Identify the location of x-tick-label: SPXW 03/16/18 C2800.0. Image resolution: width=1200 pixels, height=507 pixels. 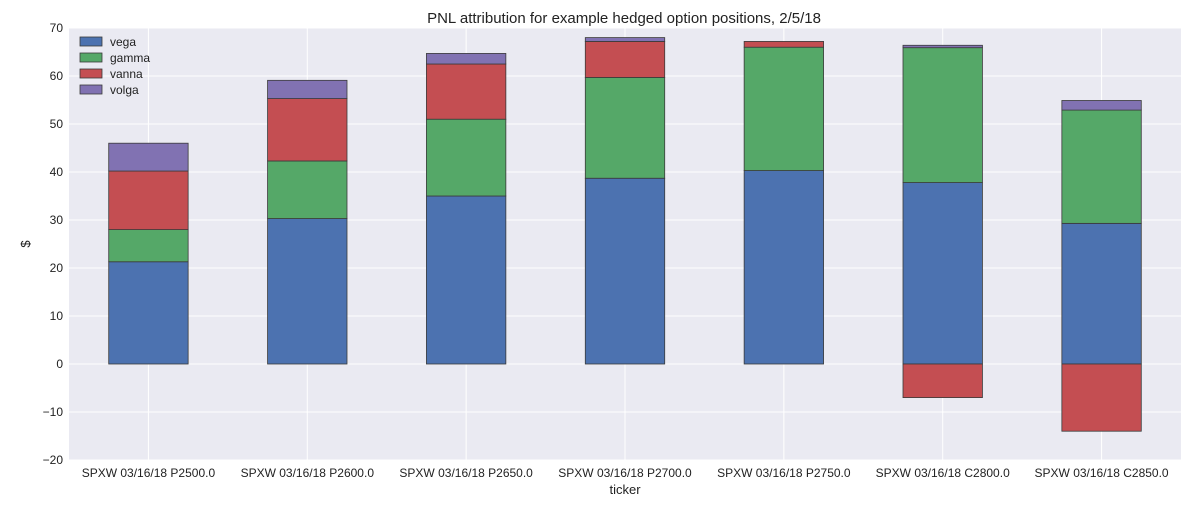
(943, 473).